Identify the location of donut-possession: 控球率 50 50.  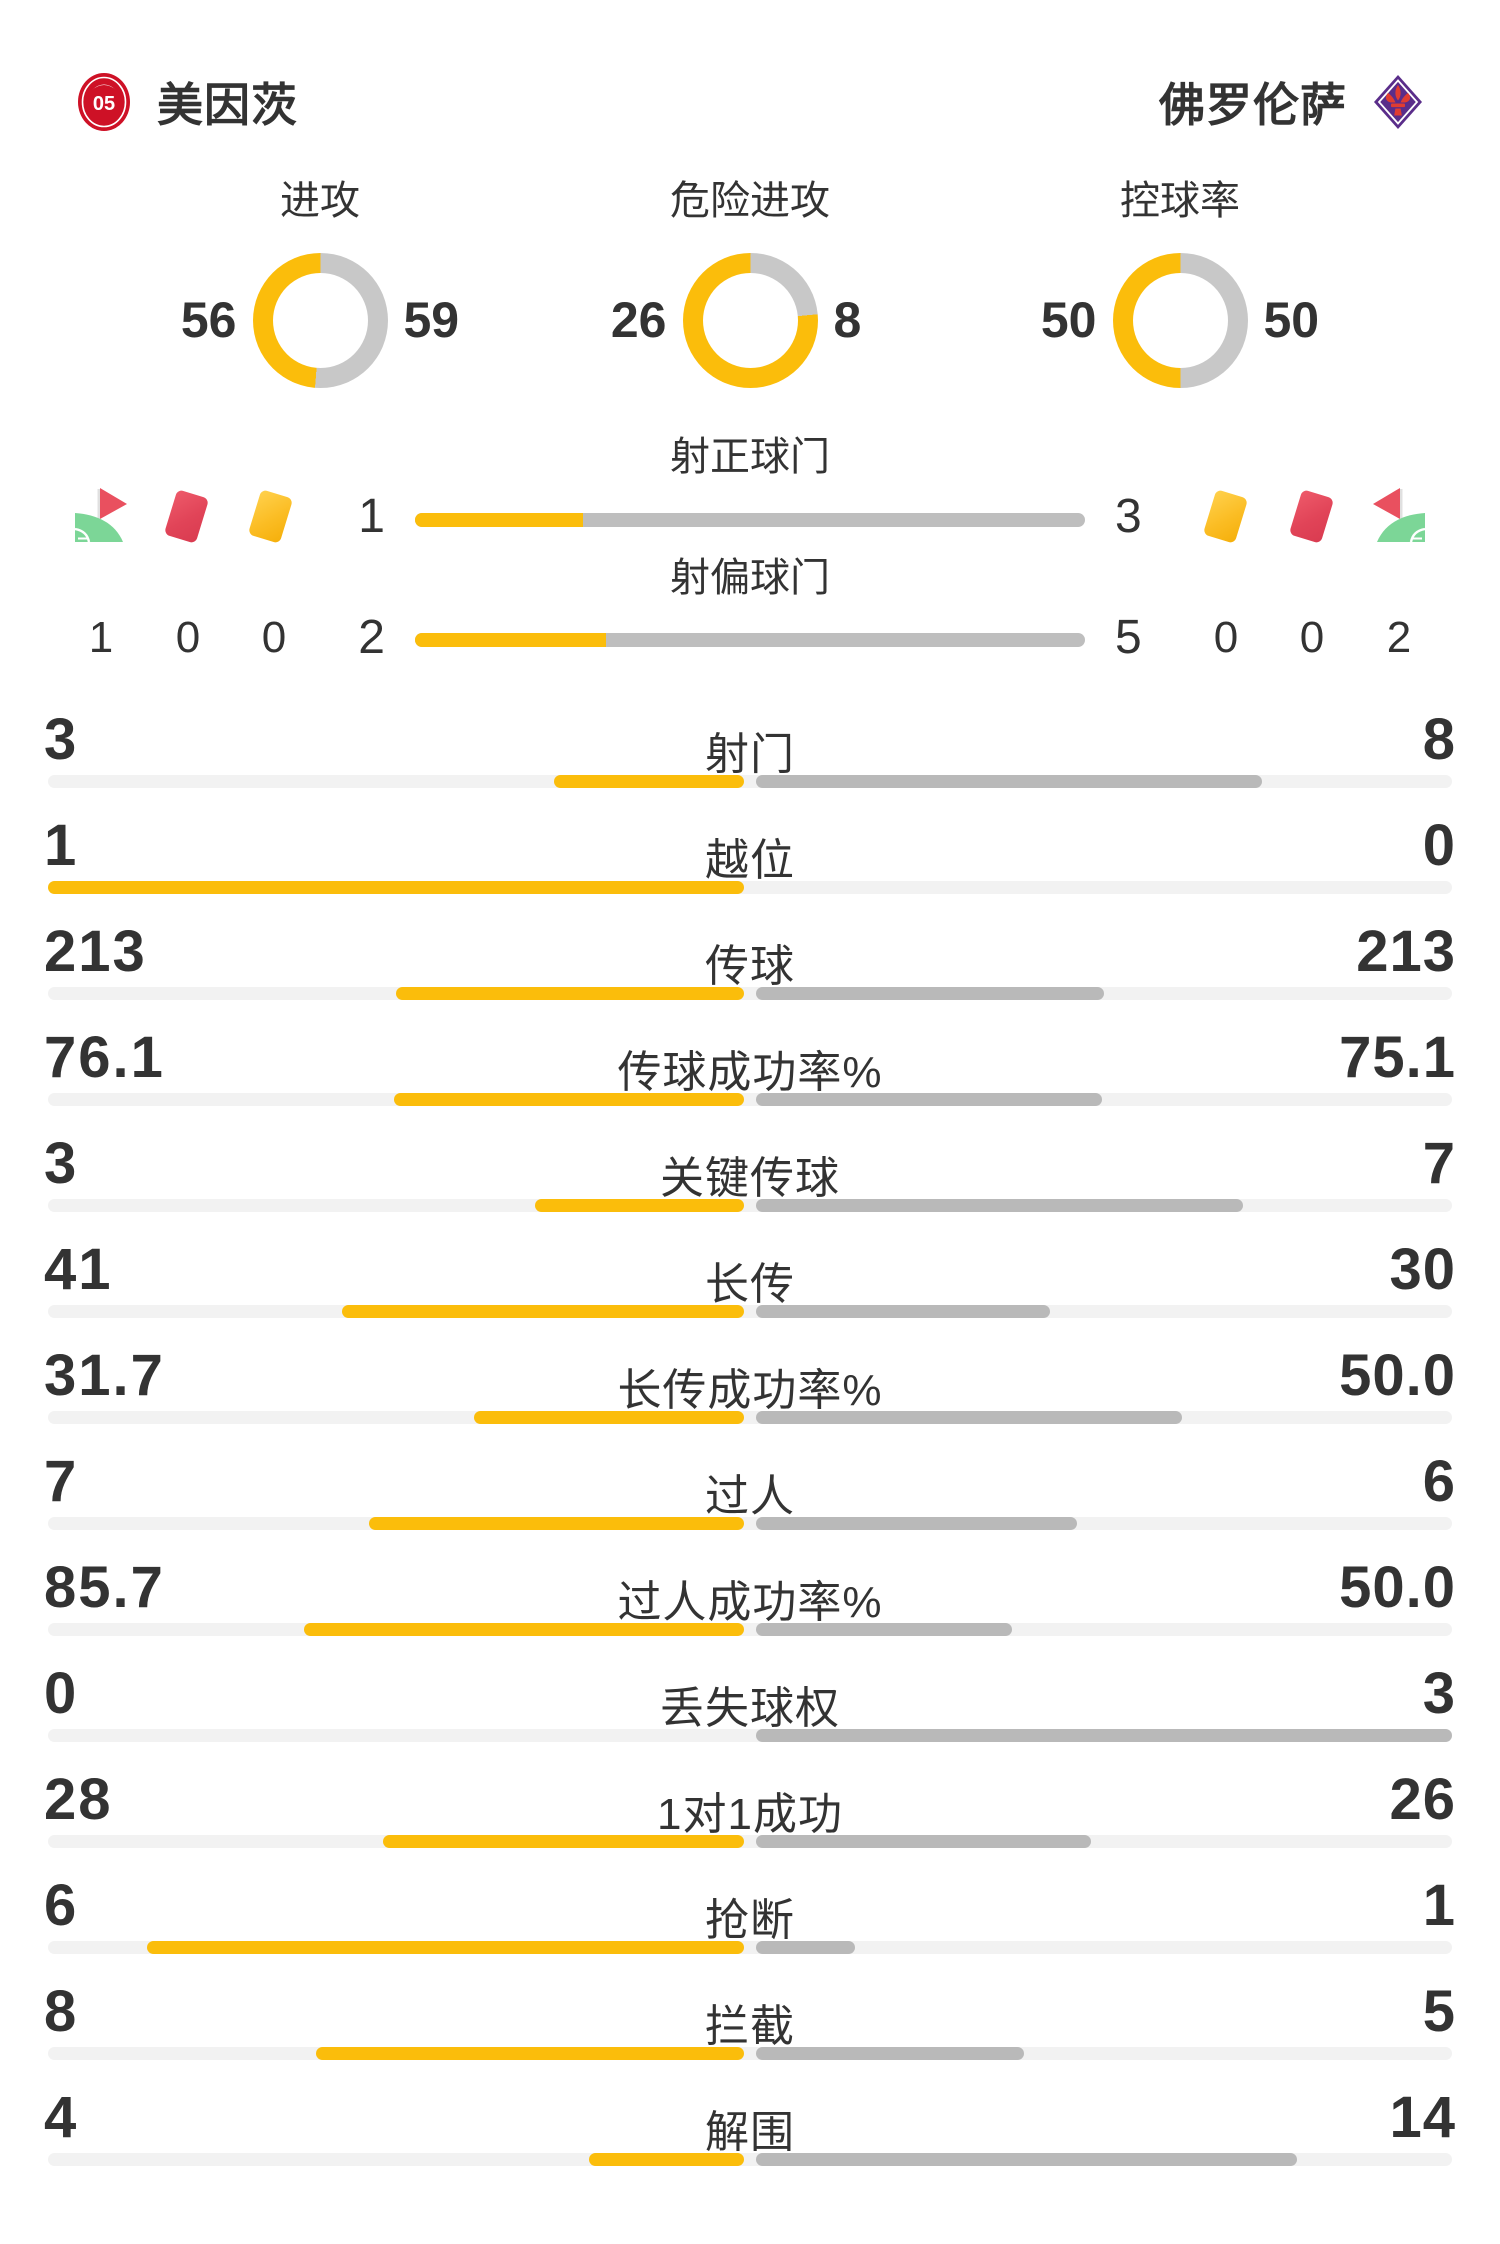
(1180, 290).